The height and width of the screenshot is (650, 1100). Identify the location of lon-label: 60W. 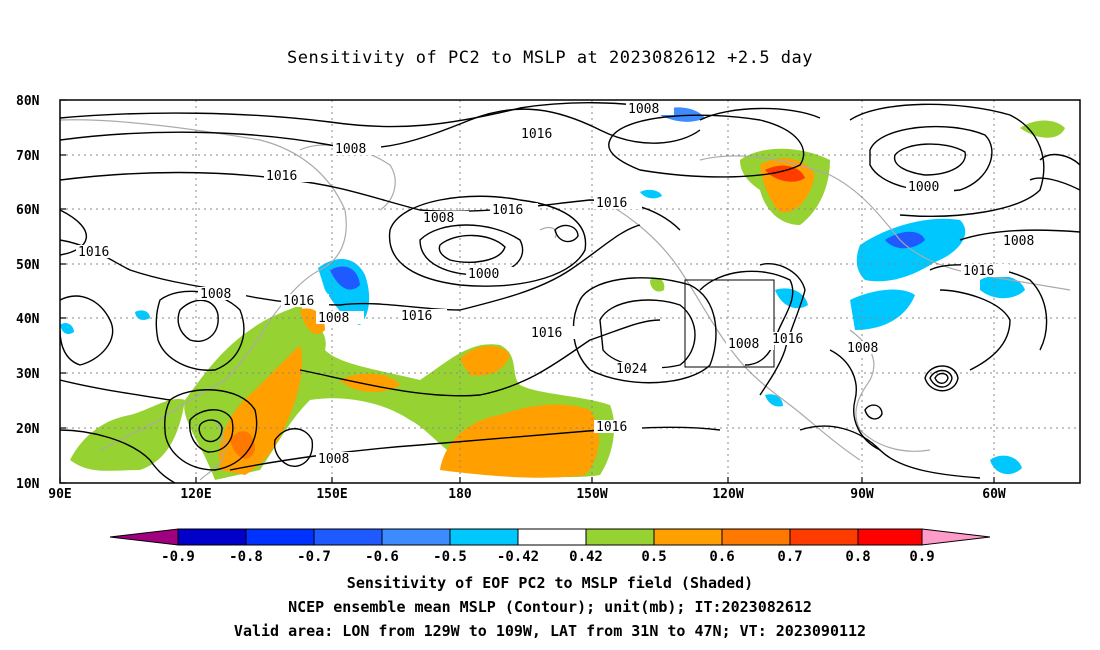
(994, 494).